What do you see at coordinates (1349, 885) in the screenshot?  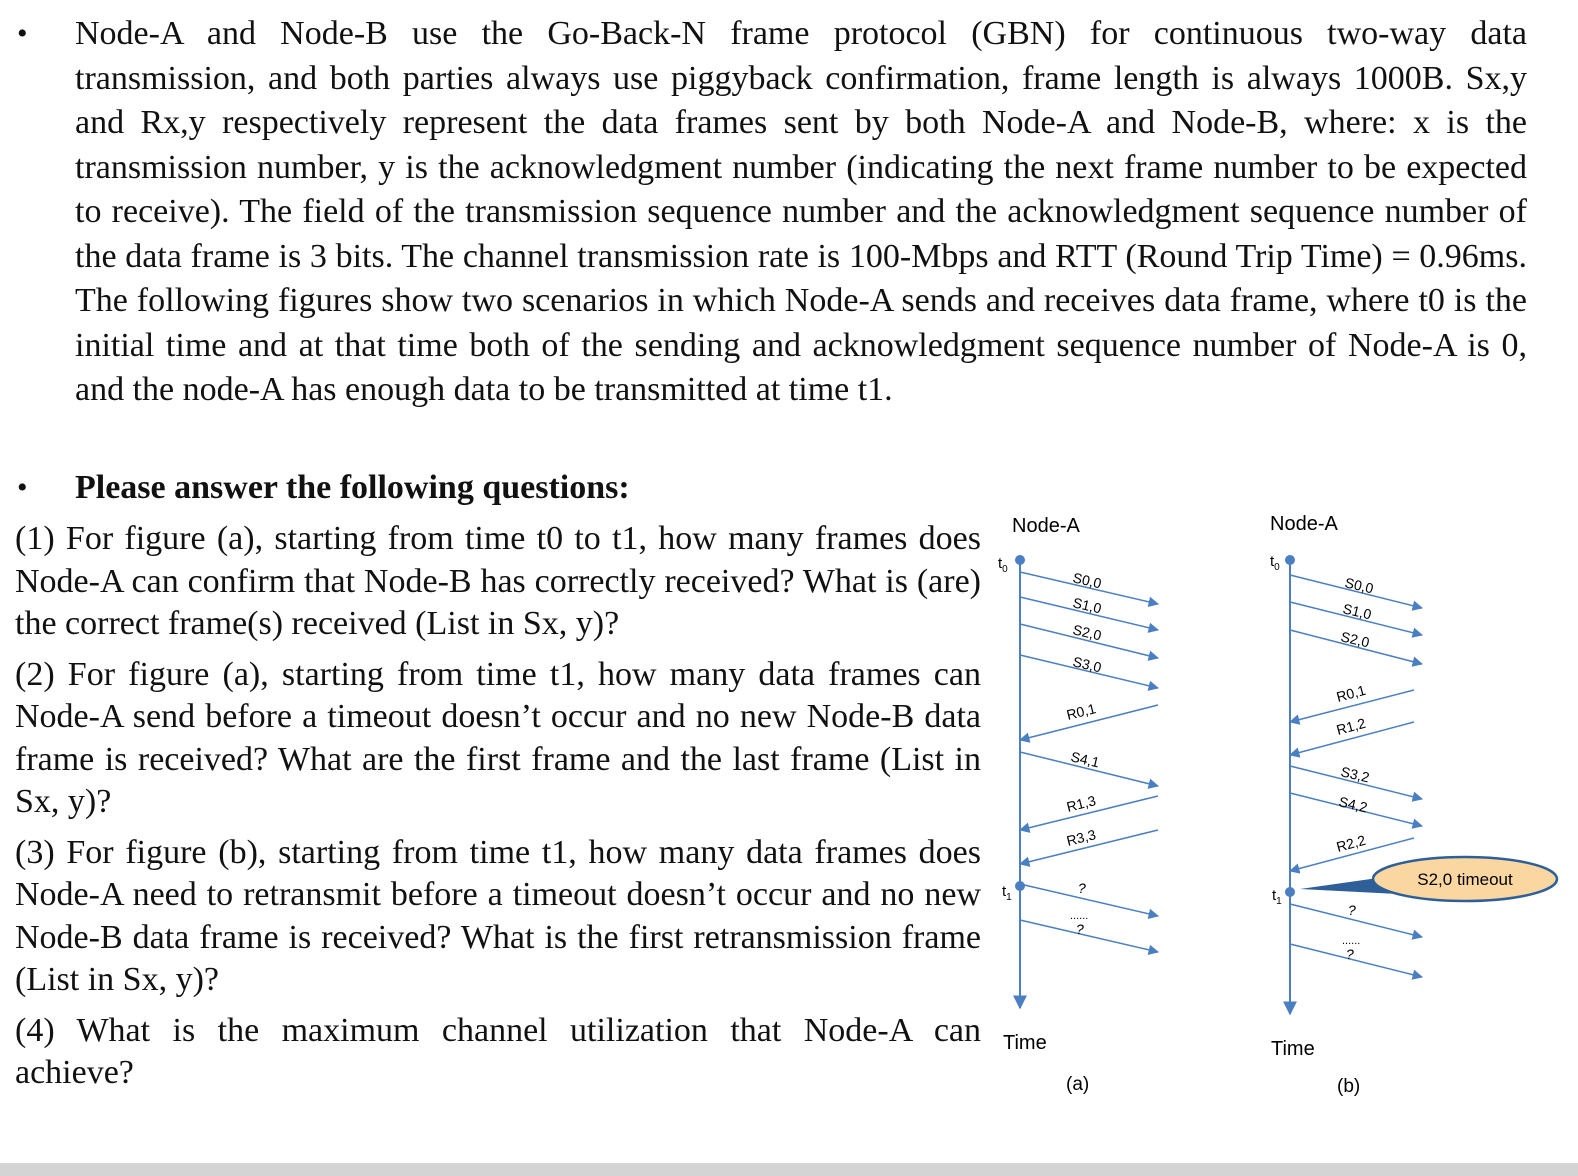 I see `figure-b-callout-pointer` at bounding box center [1349, 885].